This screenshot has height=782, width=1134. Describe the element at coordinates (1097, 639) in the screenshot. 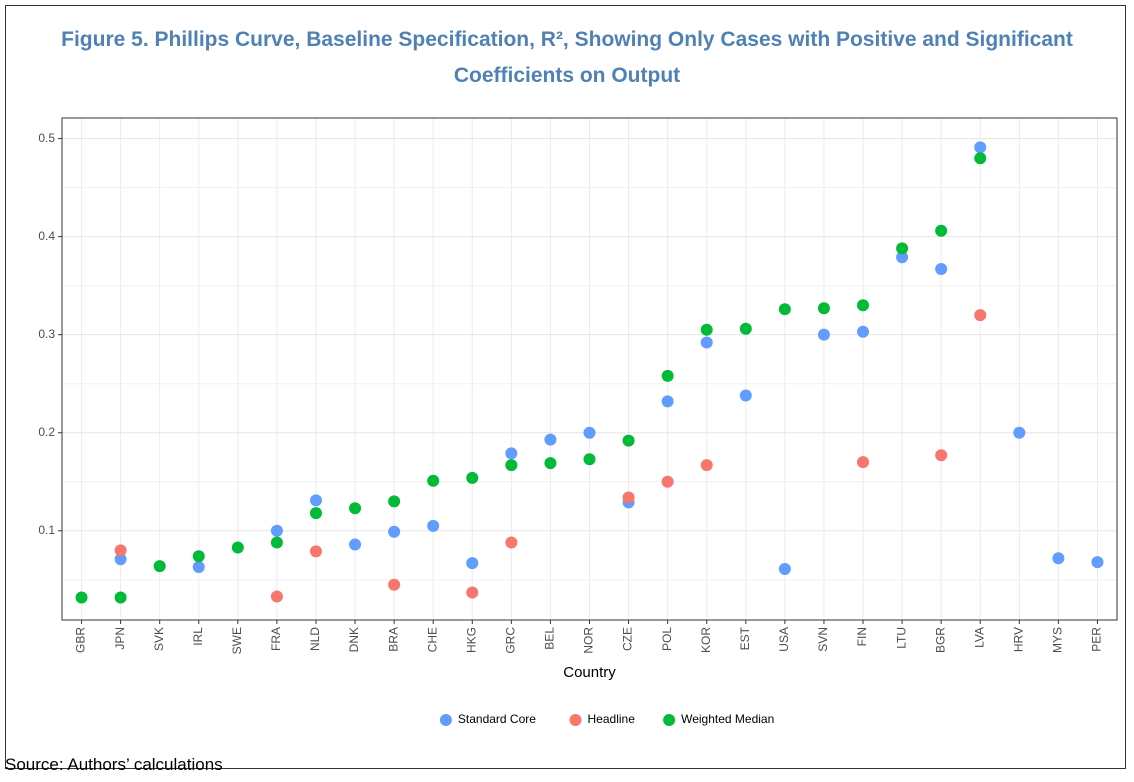

I see `x-tick-label: PER` at that location.